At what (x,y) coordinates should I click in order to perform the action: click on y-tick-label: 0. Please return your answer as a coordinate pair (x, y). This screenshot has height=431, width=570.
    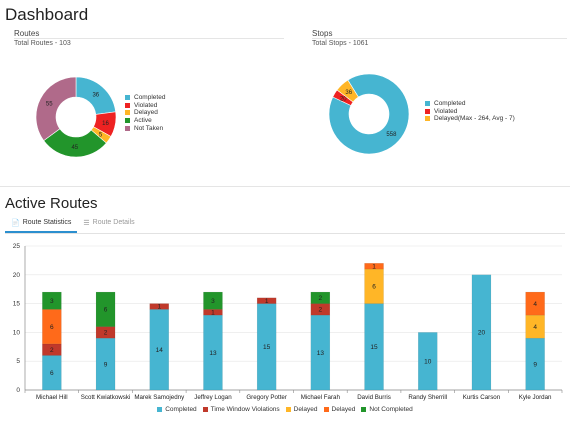
    Looking at the image, I should click on (18, 390).